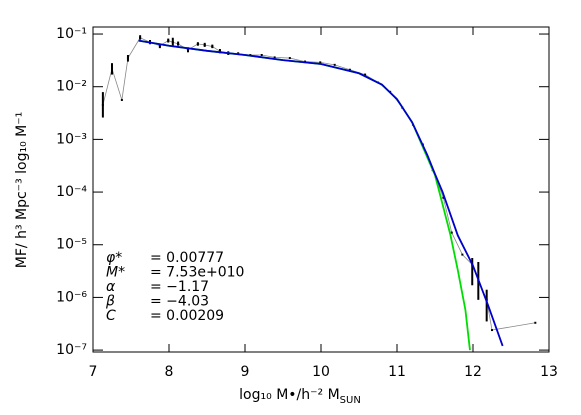  I want to click on x-tick-label: 13, so click(549, 372).